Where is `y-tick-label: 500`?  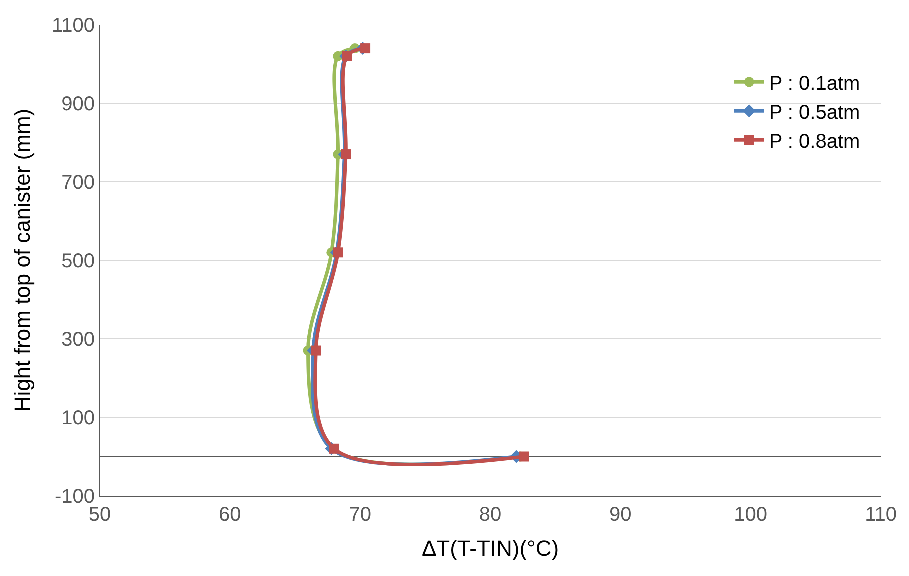
y-tick-label: 500 is located at coordinates (78, 261).